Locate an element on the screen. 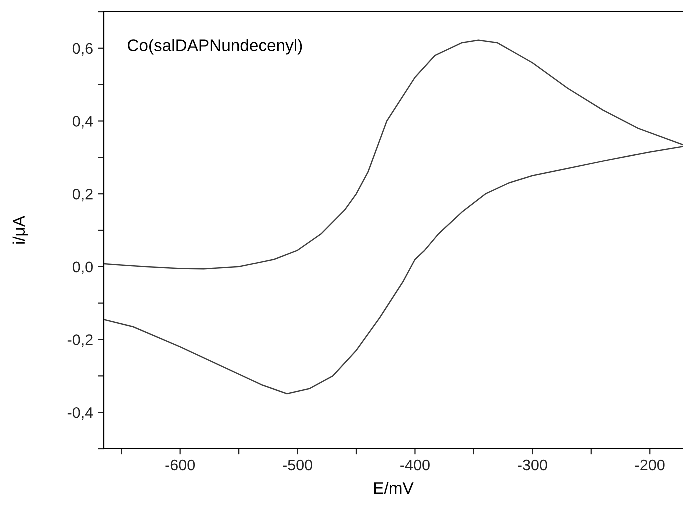  y-axis-title: i/μA is located at coordinates (20, 230).